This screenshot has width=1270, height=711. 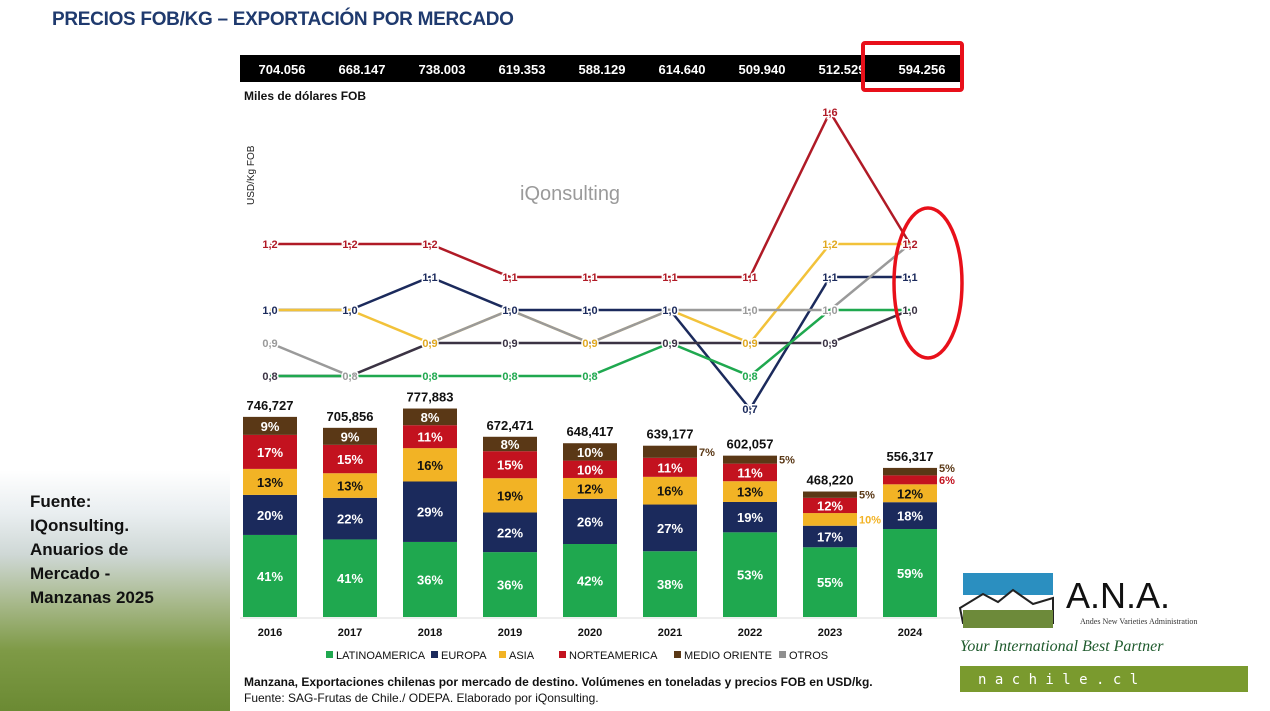 I want to click on bar-segment-asia-2023, so click(x=830, y=519).